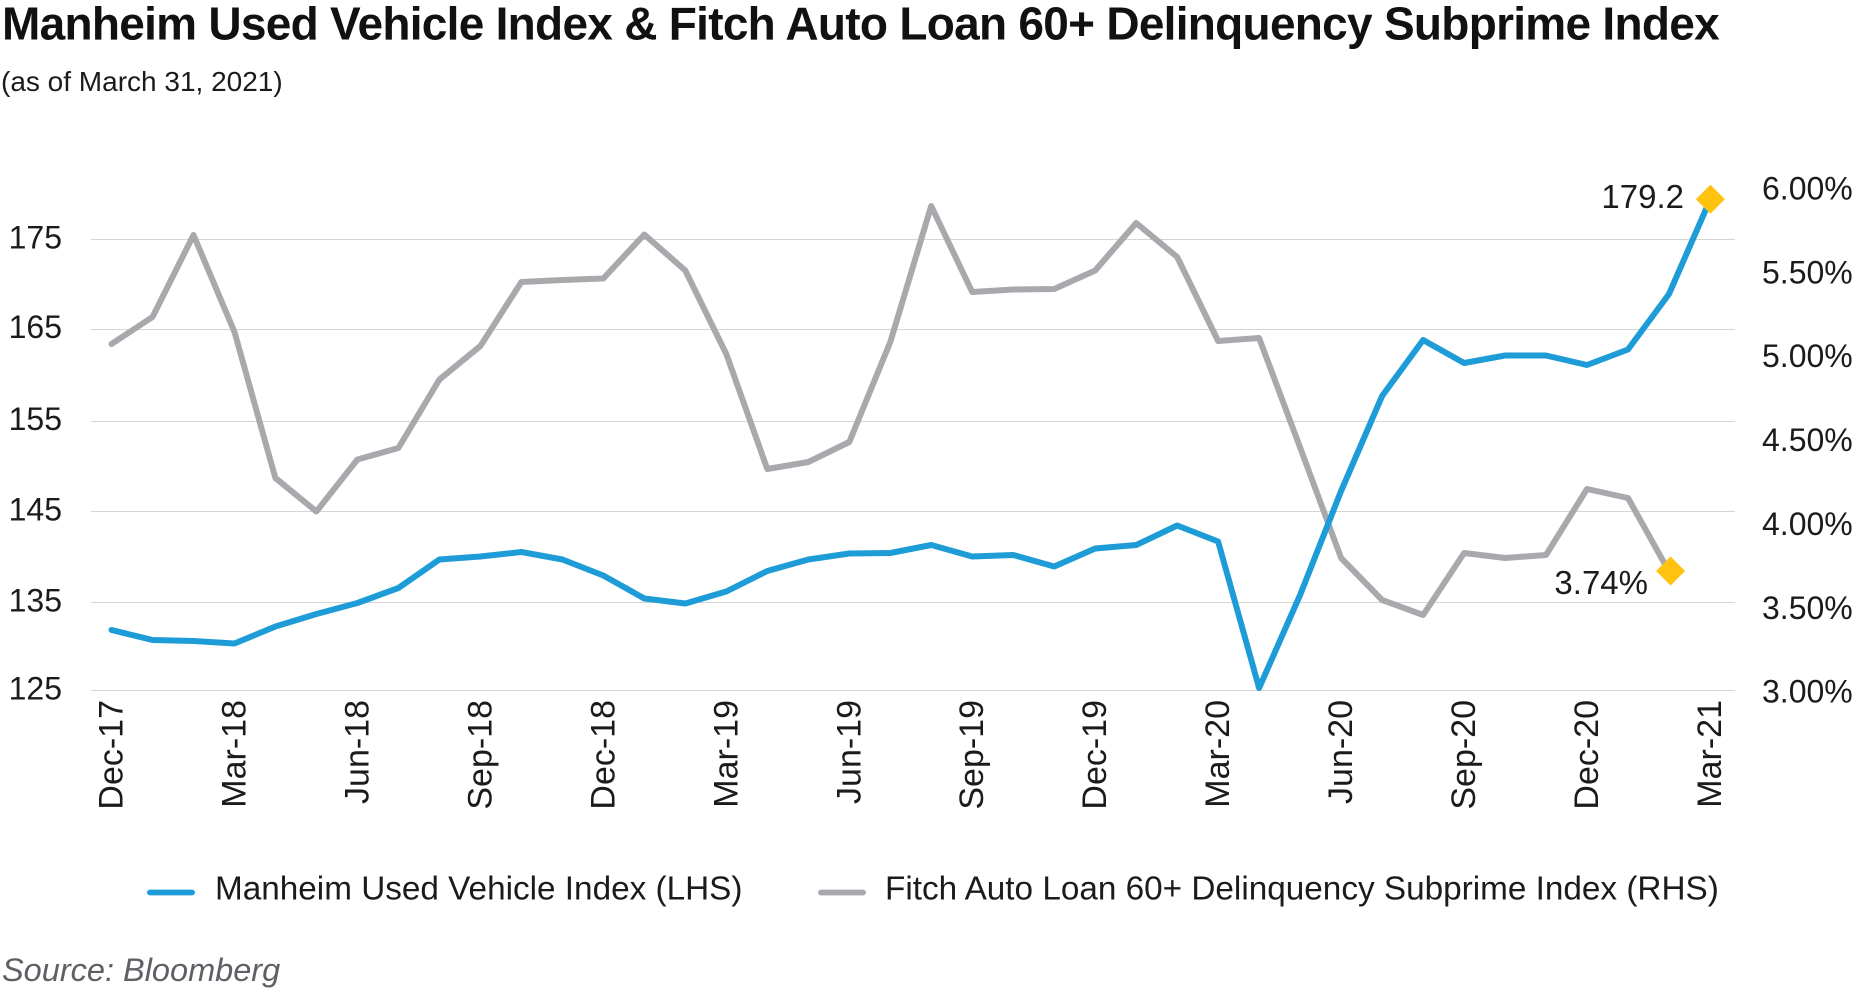 This screenshot has width=1854, height=989. What do you see at coordinates (1807, 524) in the screenshot?
I see `svg-text: 4.00%` at bounding box center [1807, 524].